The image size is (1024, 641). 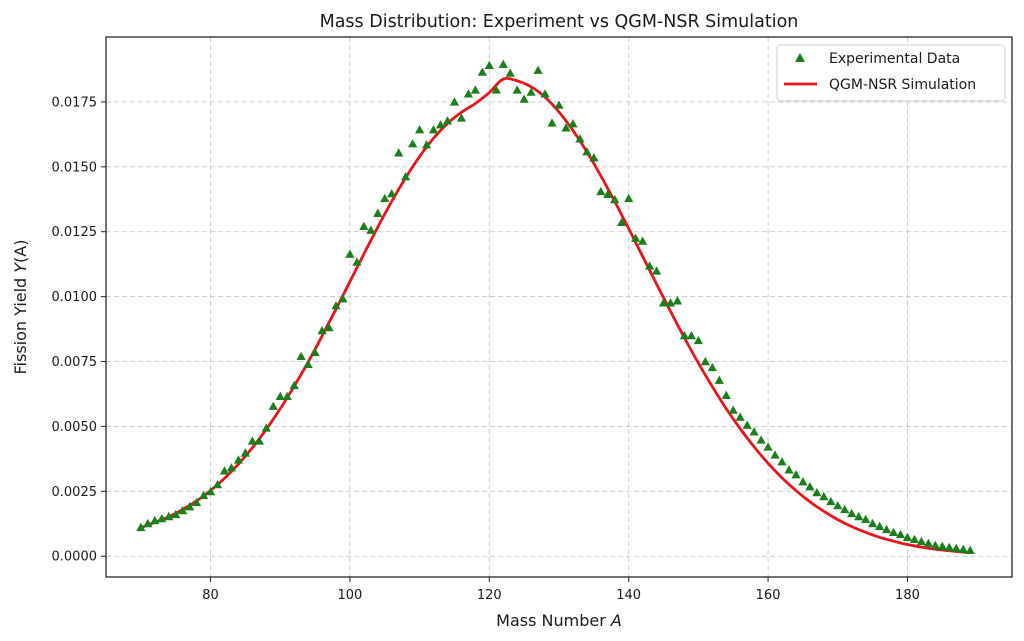 What do you see at coordinates (489, 595) in the screenshot?
I see `x-tick-label: 120` at bounding box center [489, 595].